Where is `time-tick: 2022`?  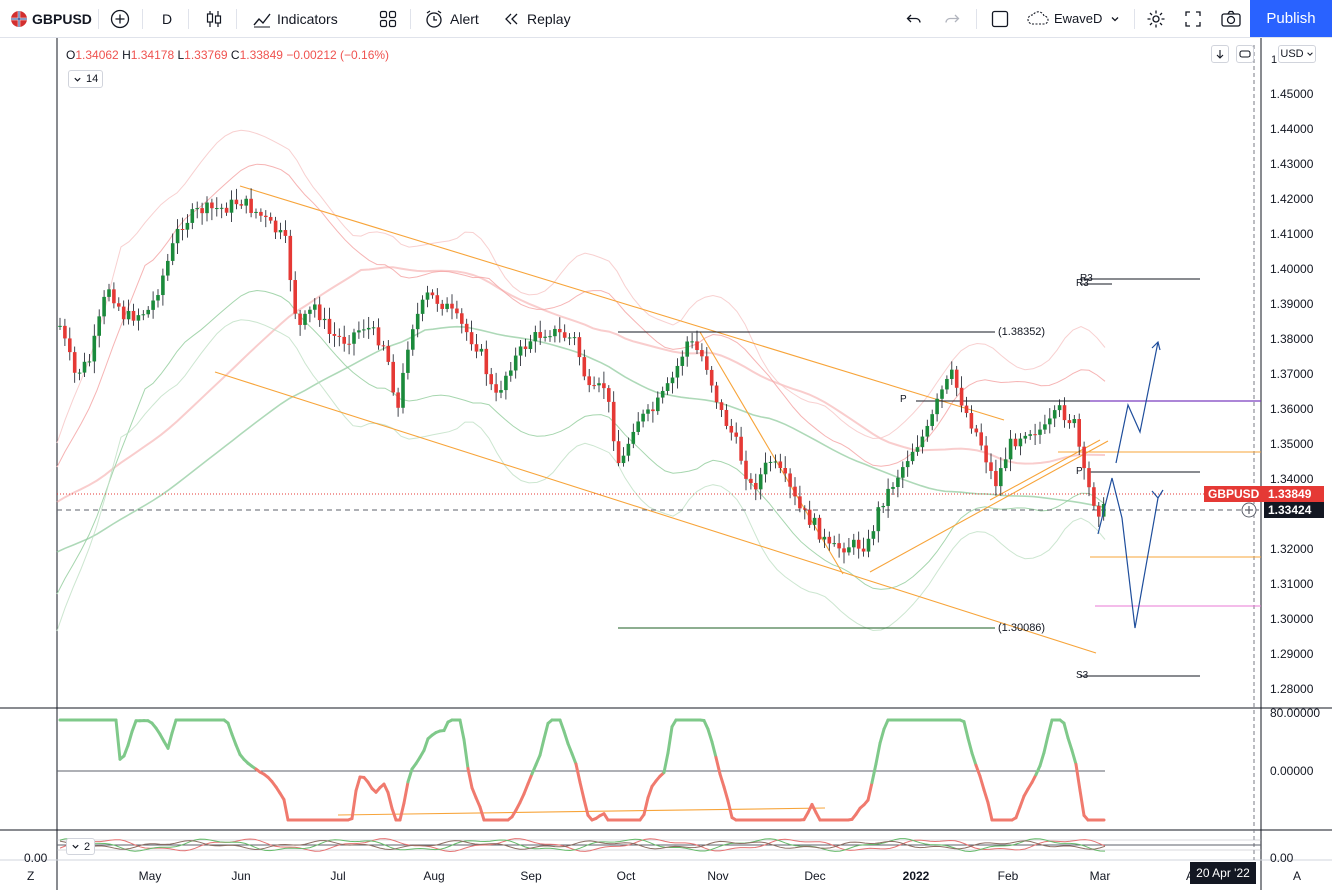 time-tick: 2022 is located at coordinates (916, 876).